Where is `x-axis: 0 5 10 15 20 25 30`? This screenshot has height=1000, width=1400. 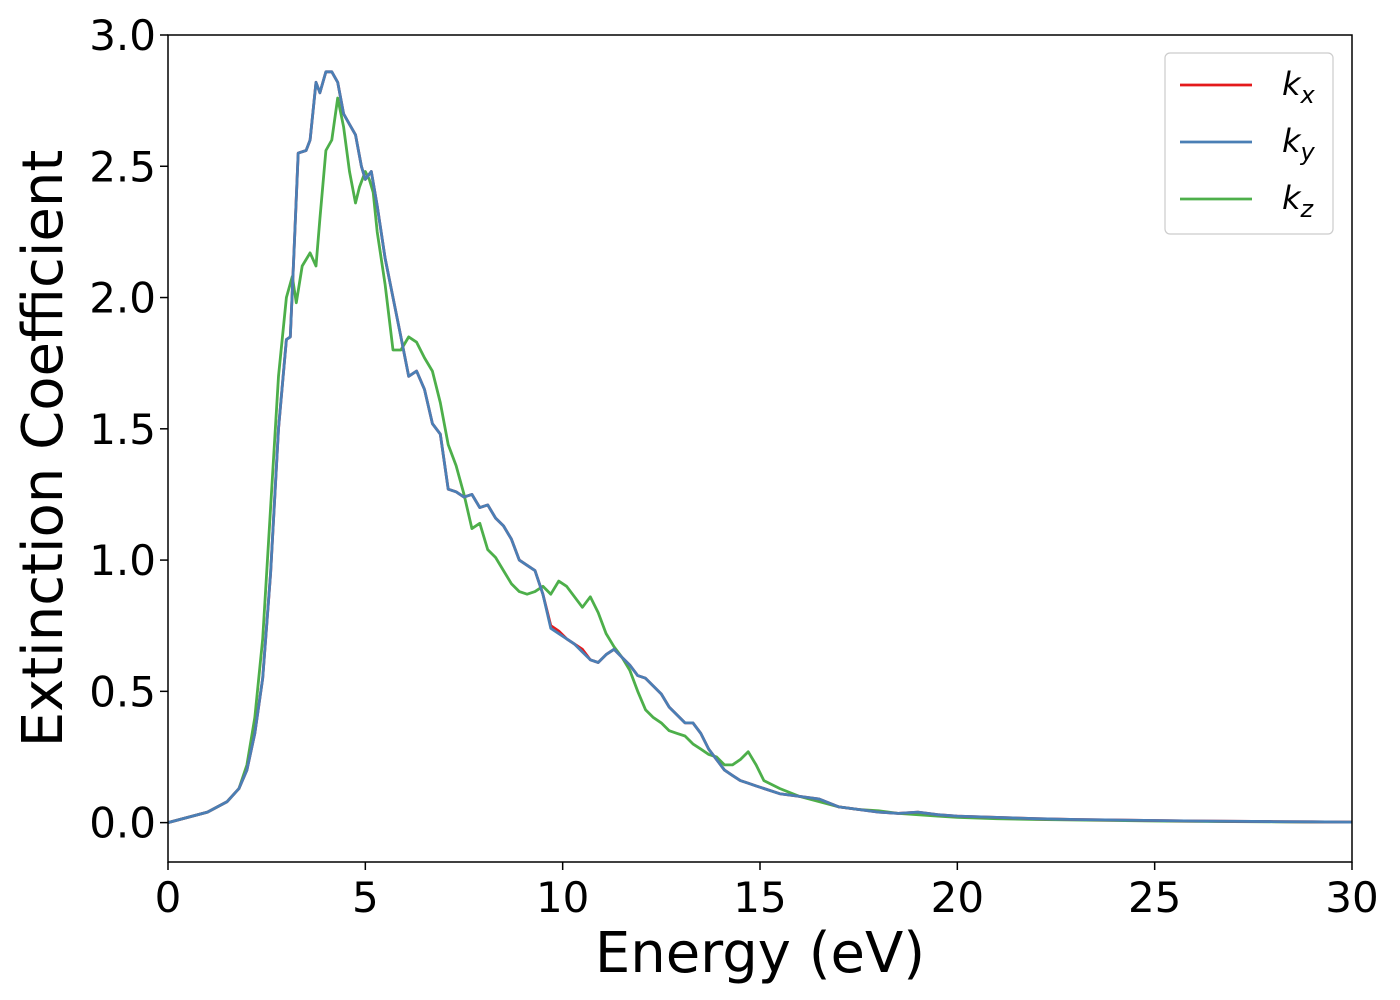
x-axis: 0 5 10 15 20 25 30 is located at coordinates (767, 892).